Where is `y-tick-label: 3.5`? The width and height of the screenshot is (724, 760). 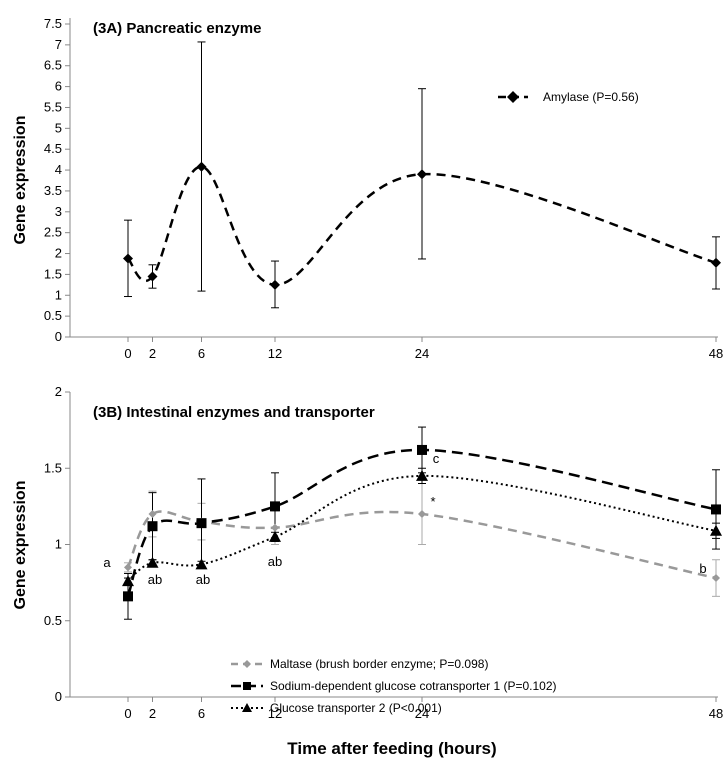
y-tick-label: 3.5 is located at coordinates (53, 190).